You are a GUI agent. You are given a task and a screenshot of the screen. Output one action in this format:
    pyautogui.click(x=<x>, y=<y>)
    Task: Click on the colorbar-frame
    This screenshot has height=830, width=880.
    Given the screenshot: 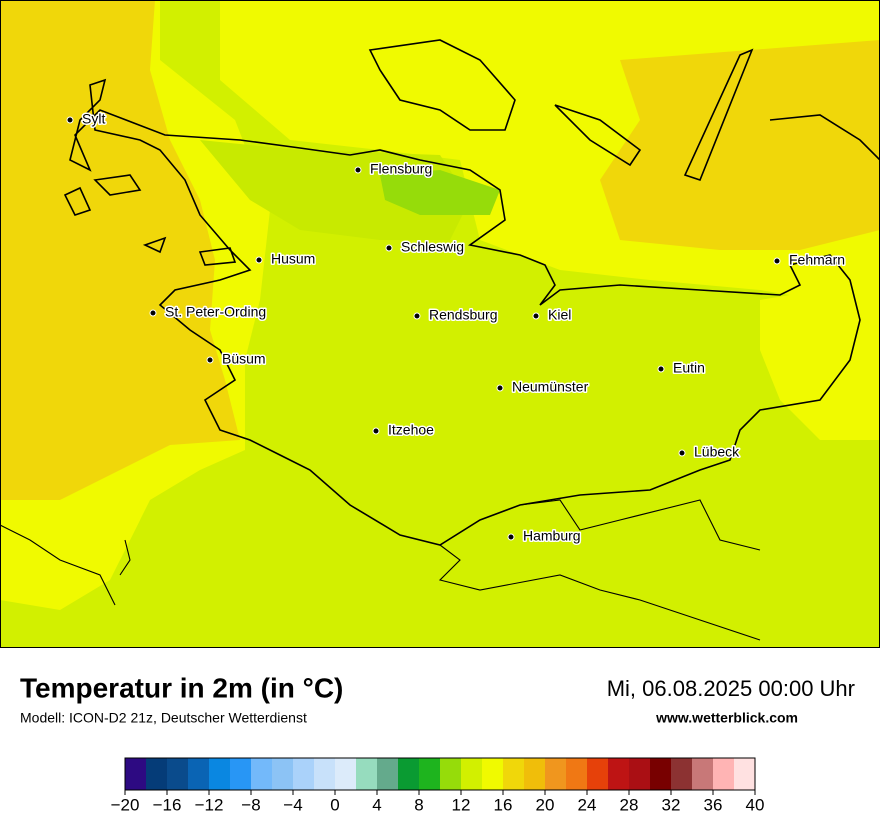 What is the action you would take?
    pyautogui.click(x=440, y=774)
    